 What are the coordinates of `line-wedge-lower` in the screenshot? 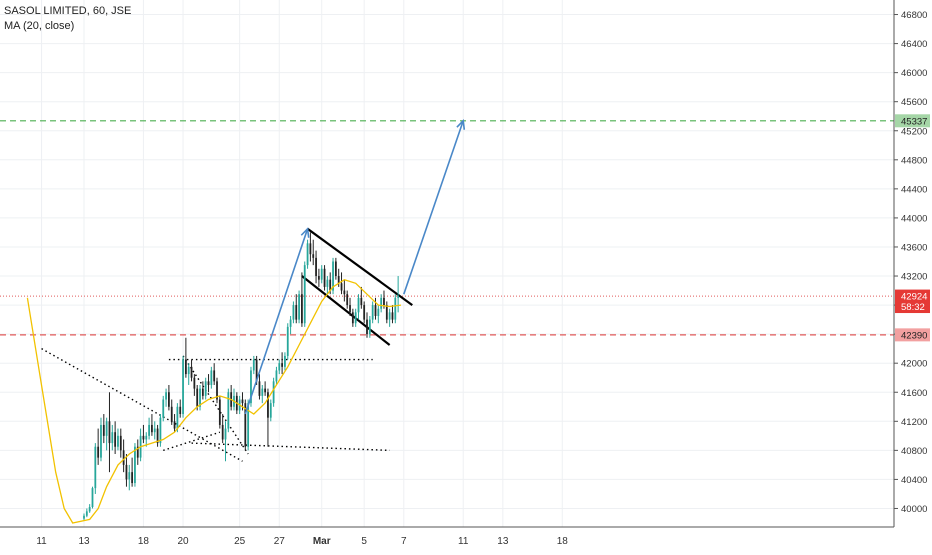 It's located at (192, 441).